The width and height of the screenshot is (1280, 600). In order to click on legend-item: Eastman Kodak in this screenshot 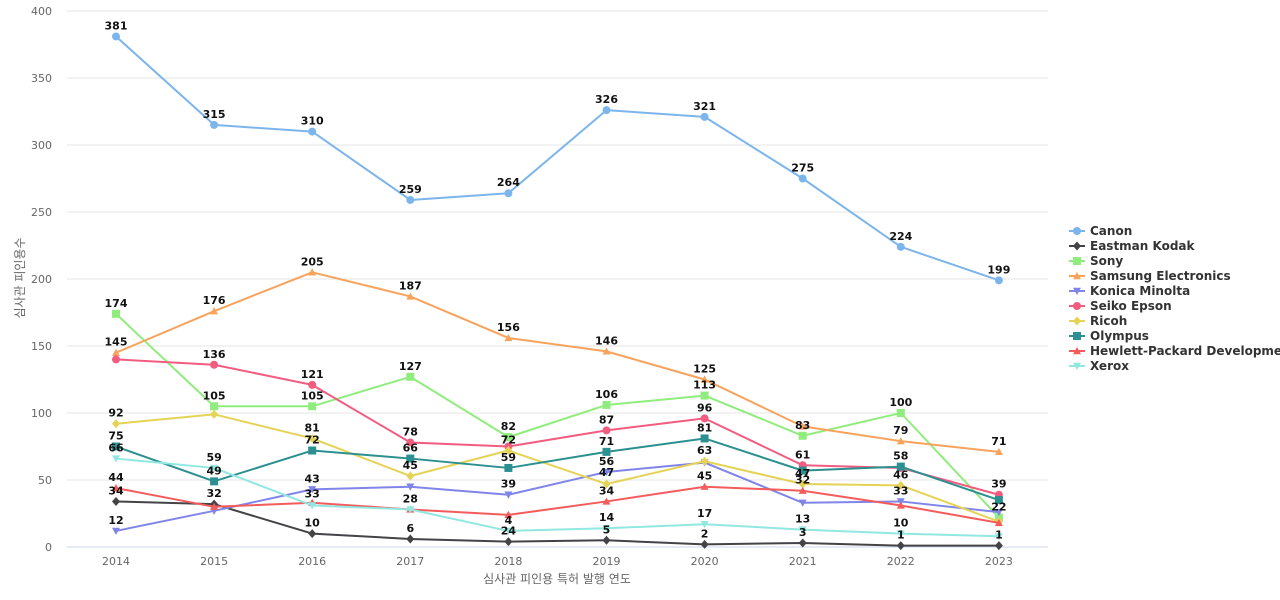, I will do `click(1132, 246)`.